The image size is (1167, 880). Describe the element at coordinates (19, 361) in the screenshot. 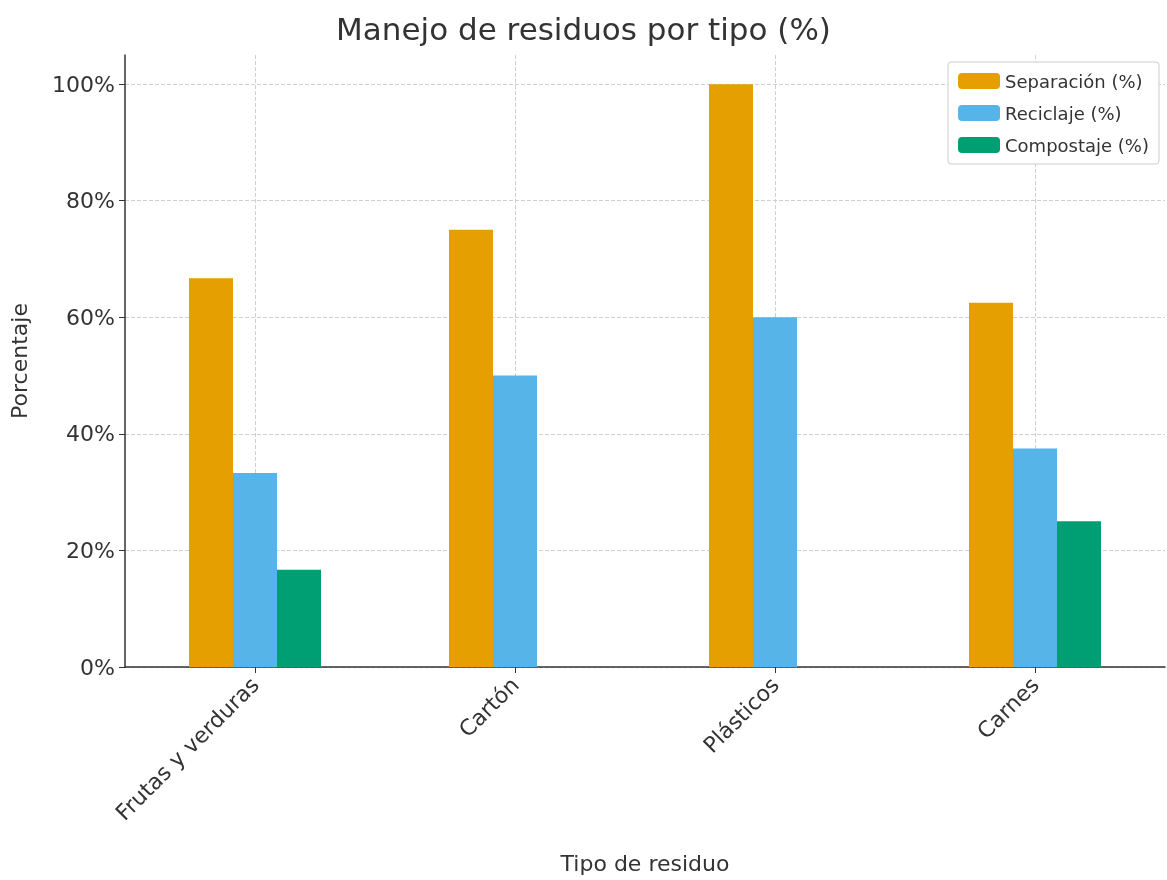

I see `y-axis-title: Porcentaje` at that location.